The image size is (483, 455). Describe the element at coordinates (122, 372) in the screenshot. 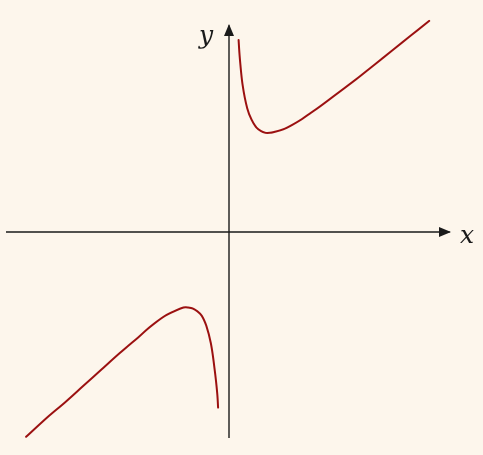

I see `lower-branch-curve` at that location.